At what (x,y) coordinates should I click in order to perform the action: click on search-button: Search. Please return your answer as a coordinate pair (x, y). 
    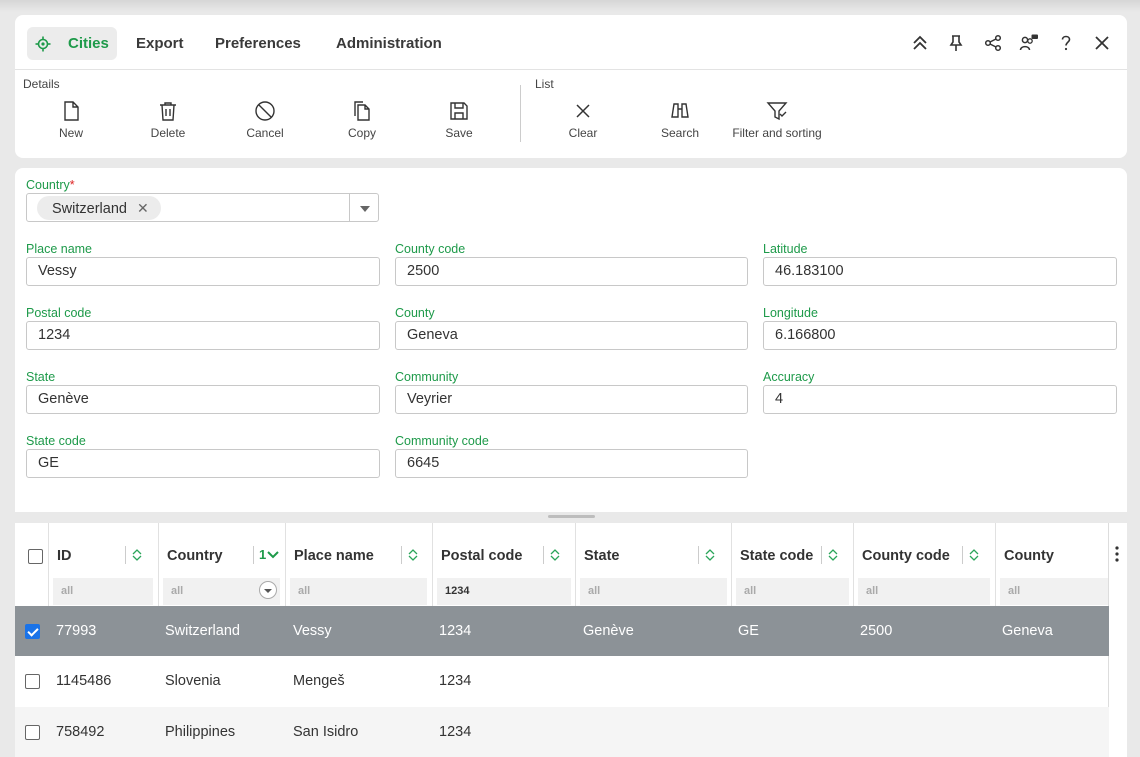
    Looking at the image, I should click on (680, 120).